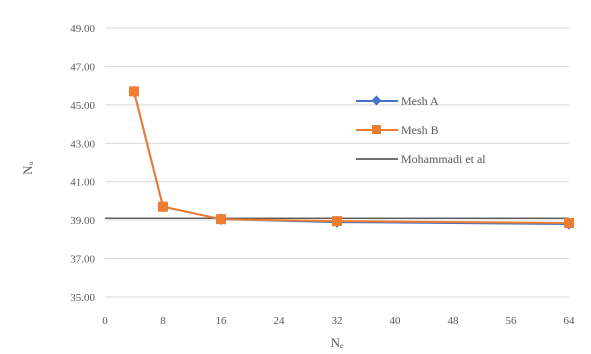  What do you see at coordinates (337, 342) in the screenshot?
I see `x-axis-label: Nₑ` at bounding box center [337, 342].